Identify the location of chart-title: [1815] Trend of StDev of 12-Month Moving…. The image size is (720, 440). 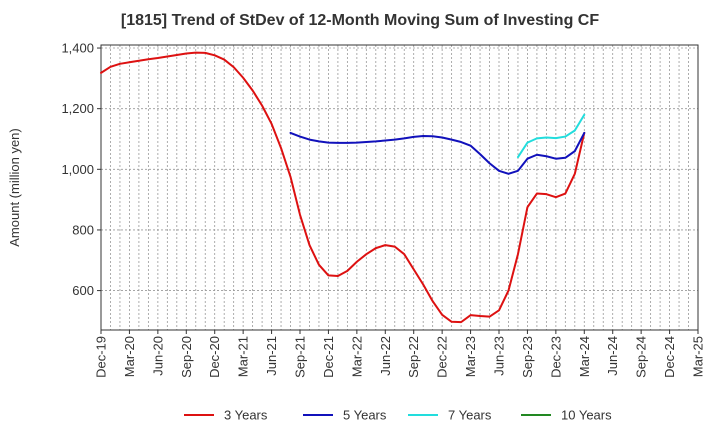
(360, 20).